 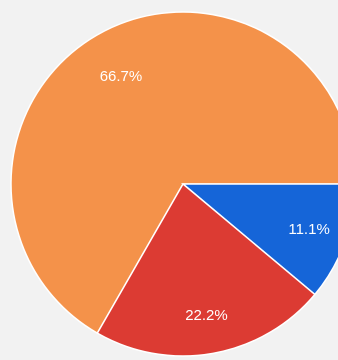 I want to click on pie-slice-label-0: 66.7%, so click(x=121, y=76).